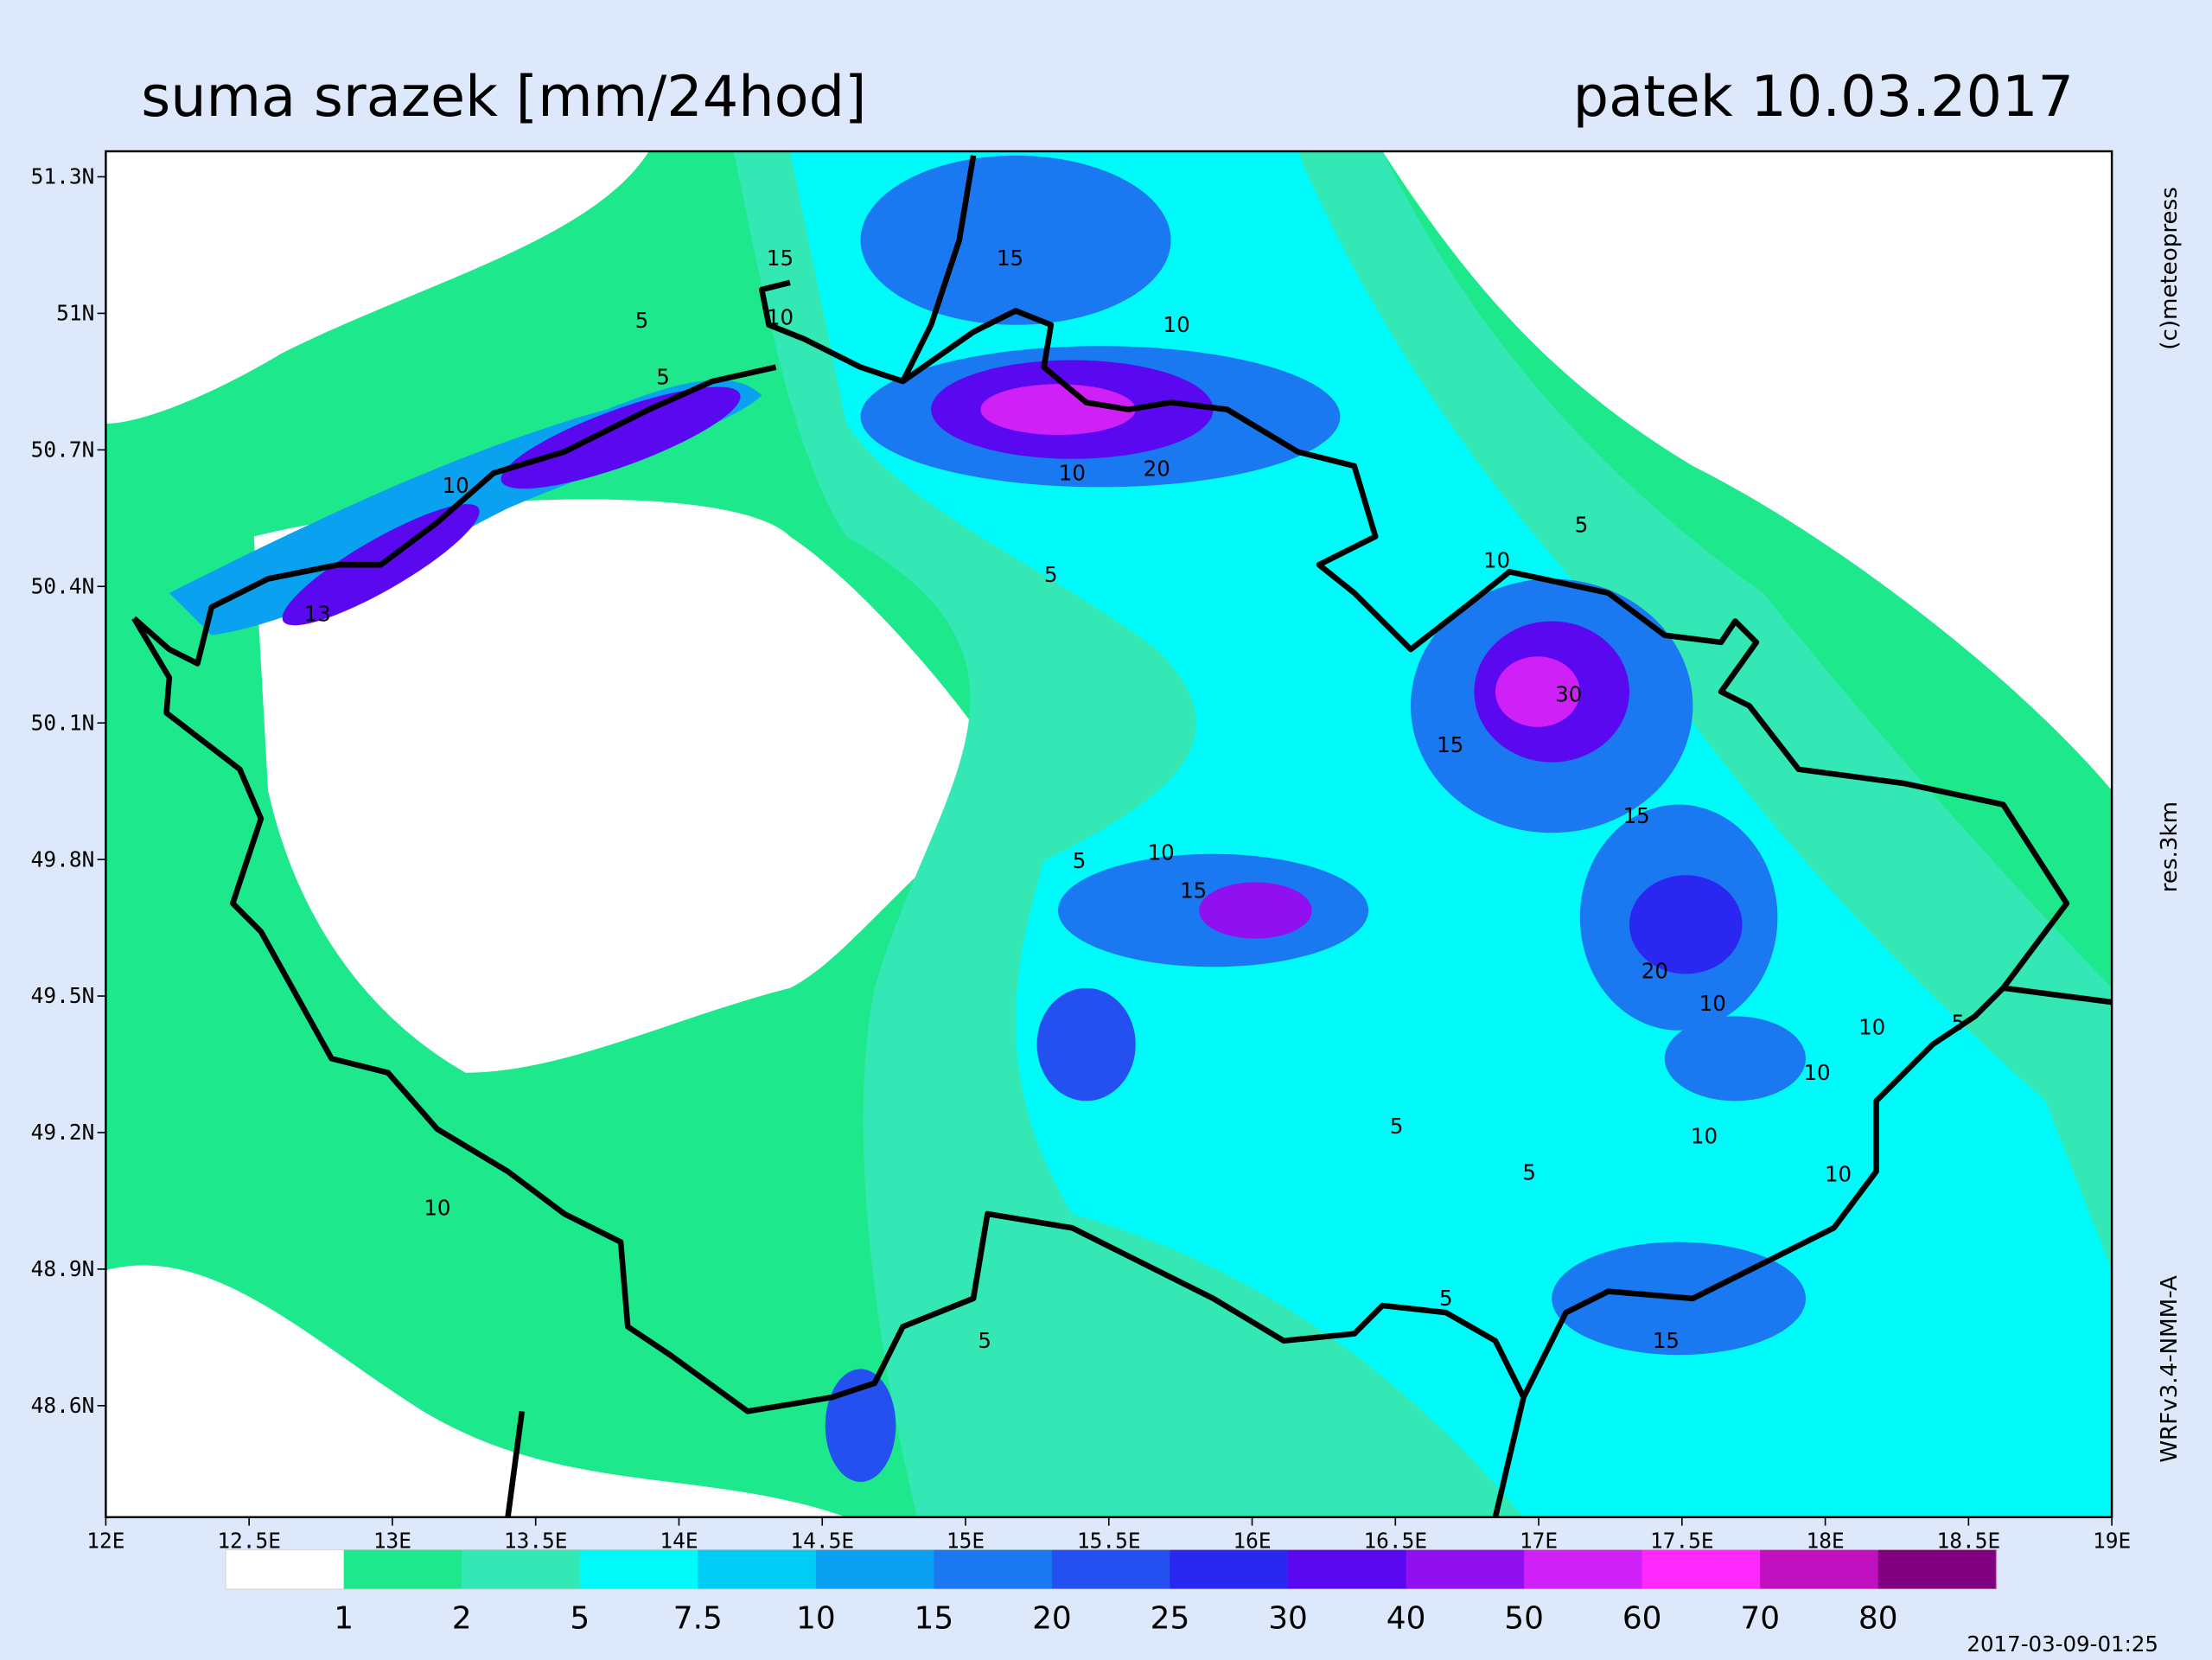 The image size is (2212, 1660). What do you see at coordinates (822, 1541) in the screenshot?
I see `x-tick-label: 14.5E` at bounding box center [822, 1541].